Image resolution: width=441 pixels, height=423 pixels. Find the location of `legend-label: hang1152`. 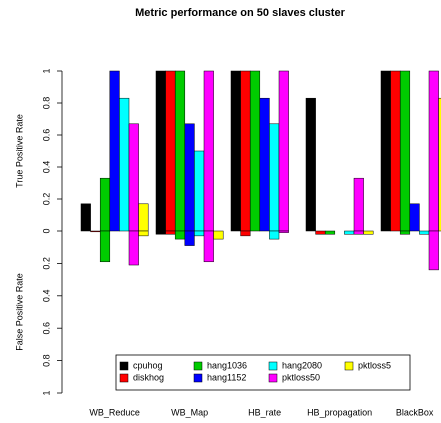

legend-label: hang1152 is located at coordinates (226, 377).